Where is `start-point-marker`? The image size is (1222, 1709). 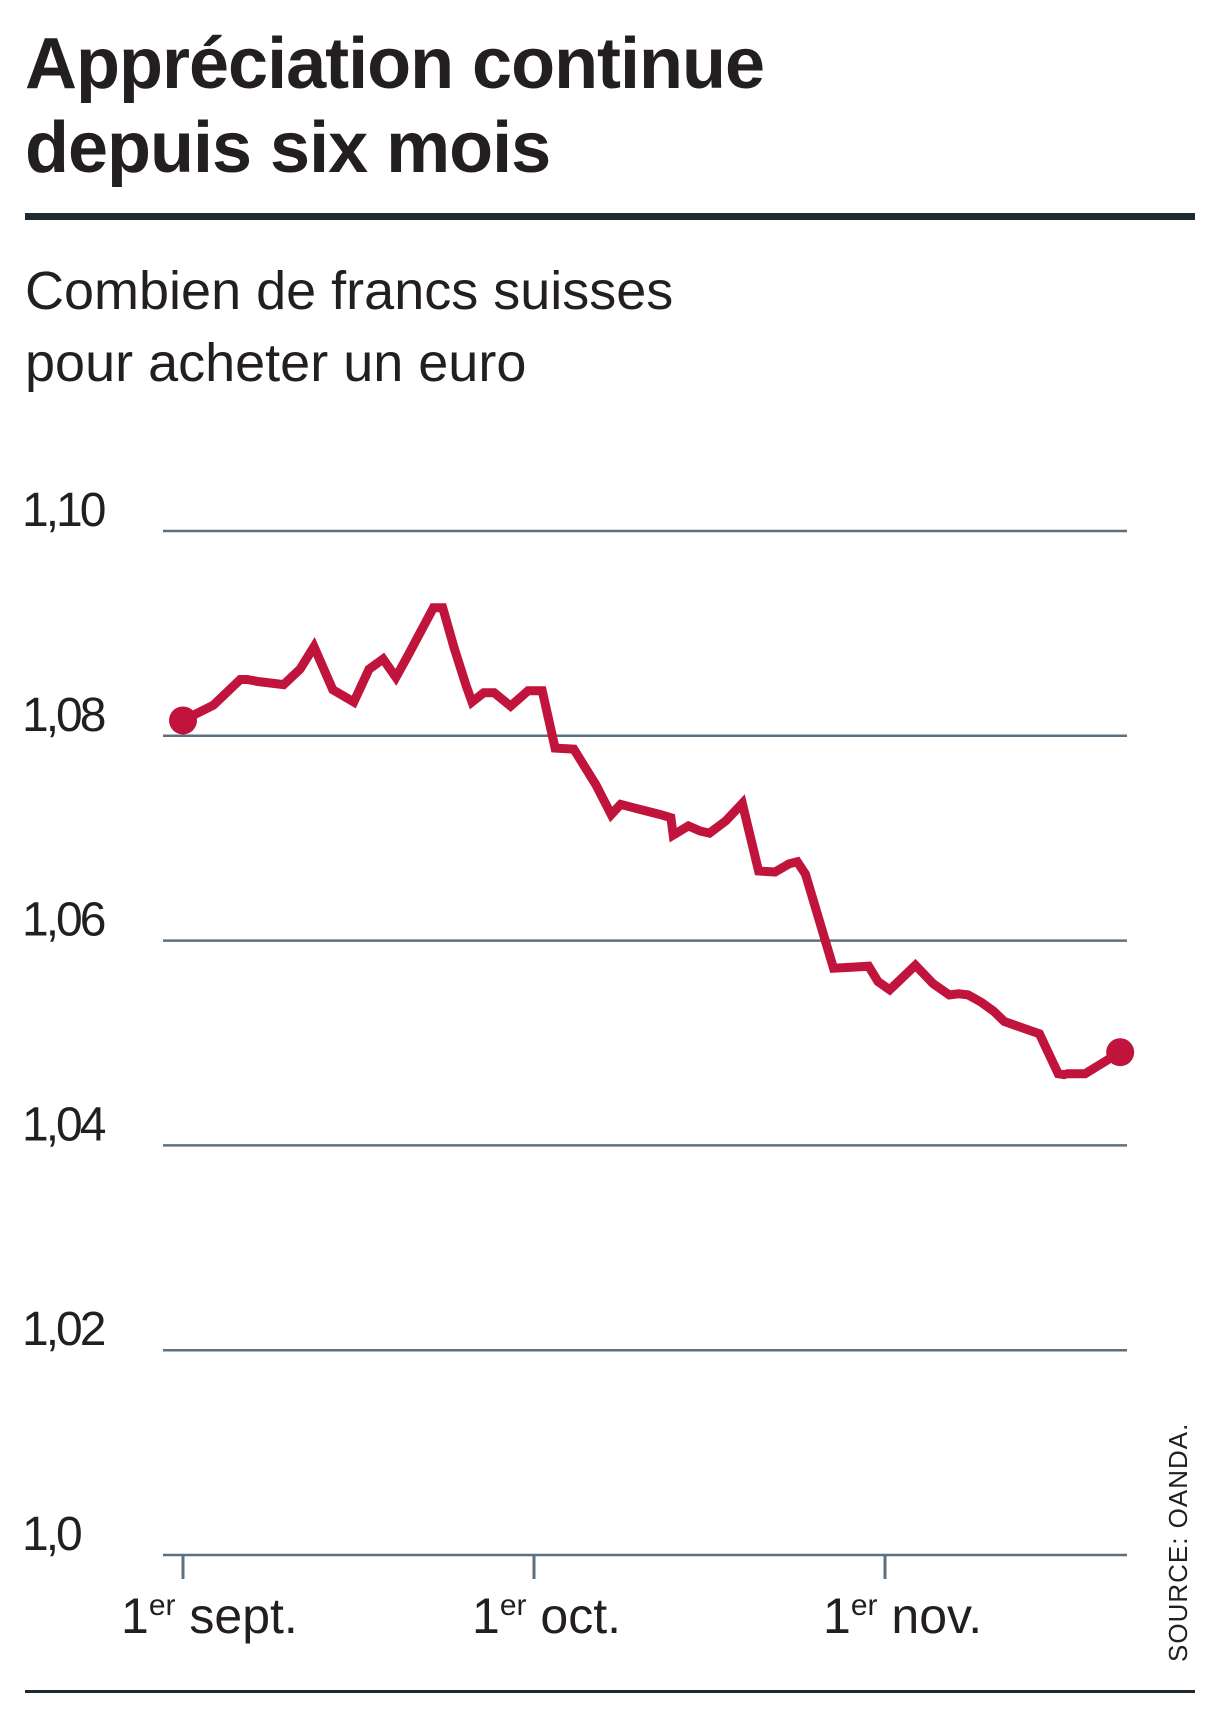
start-point-marker is located at coordinates (183, 720).